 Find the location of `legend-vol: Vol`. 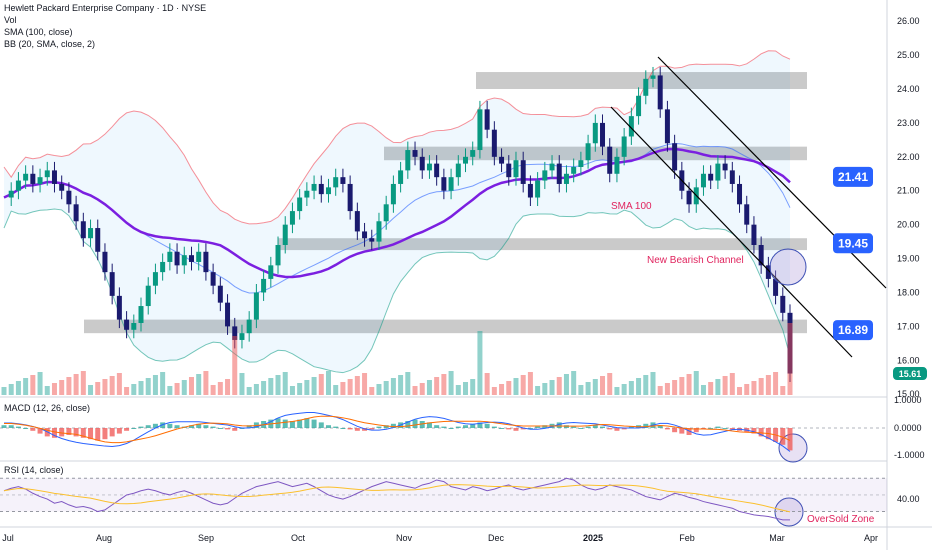

legend-vol: Vol is located at coordinates (10, 20).